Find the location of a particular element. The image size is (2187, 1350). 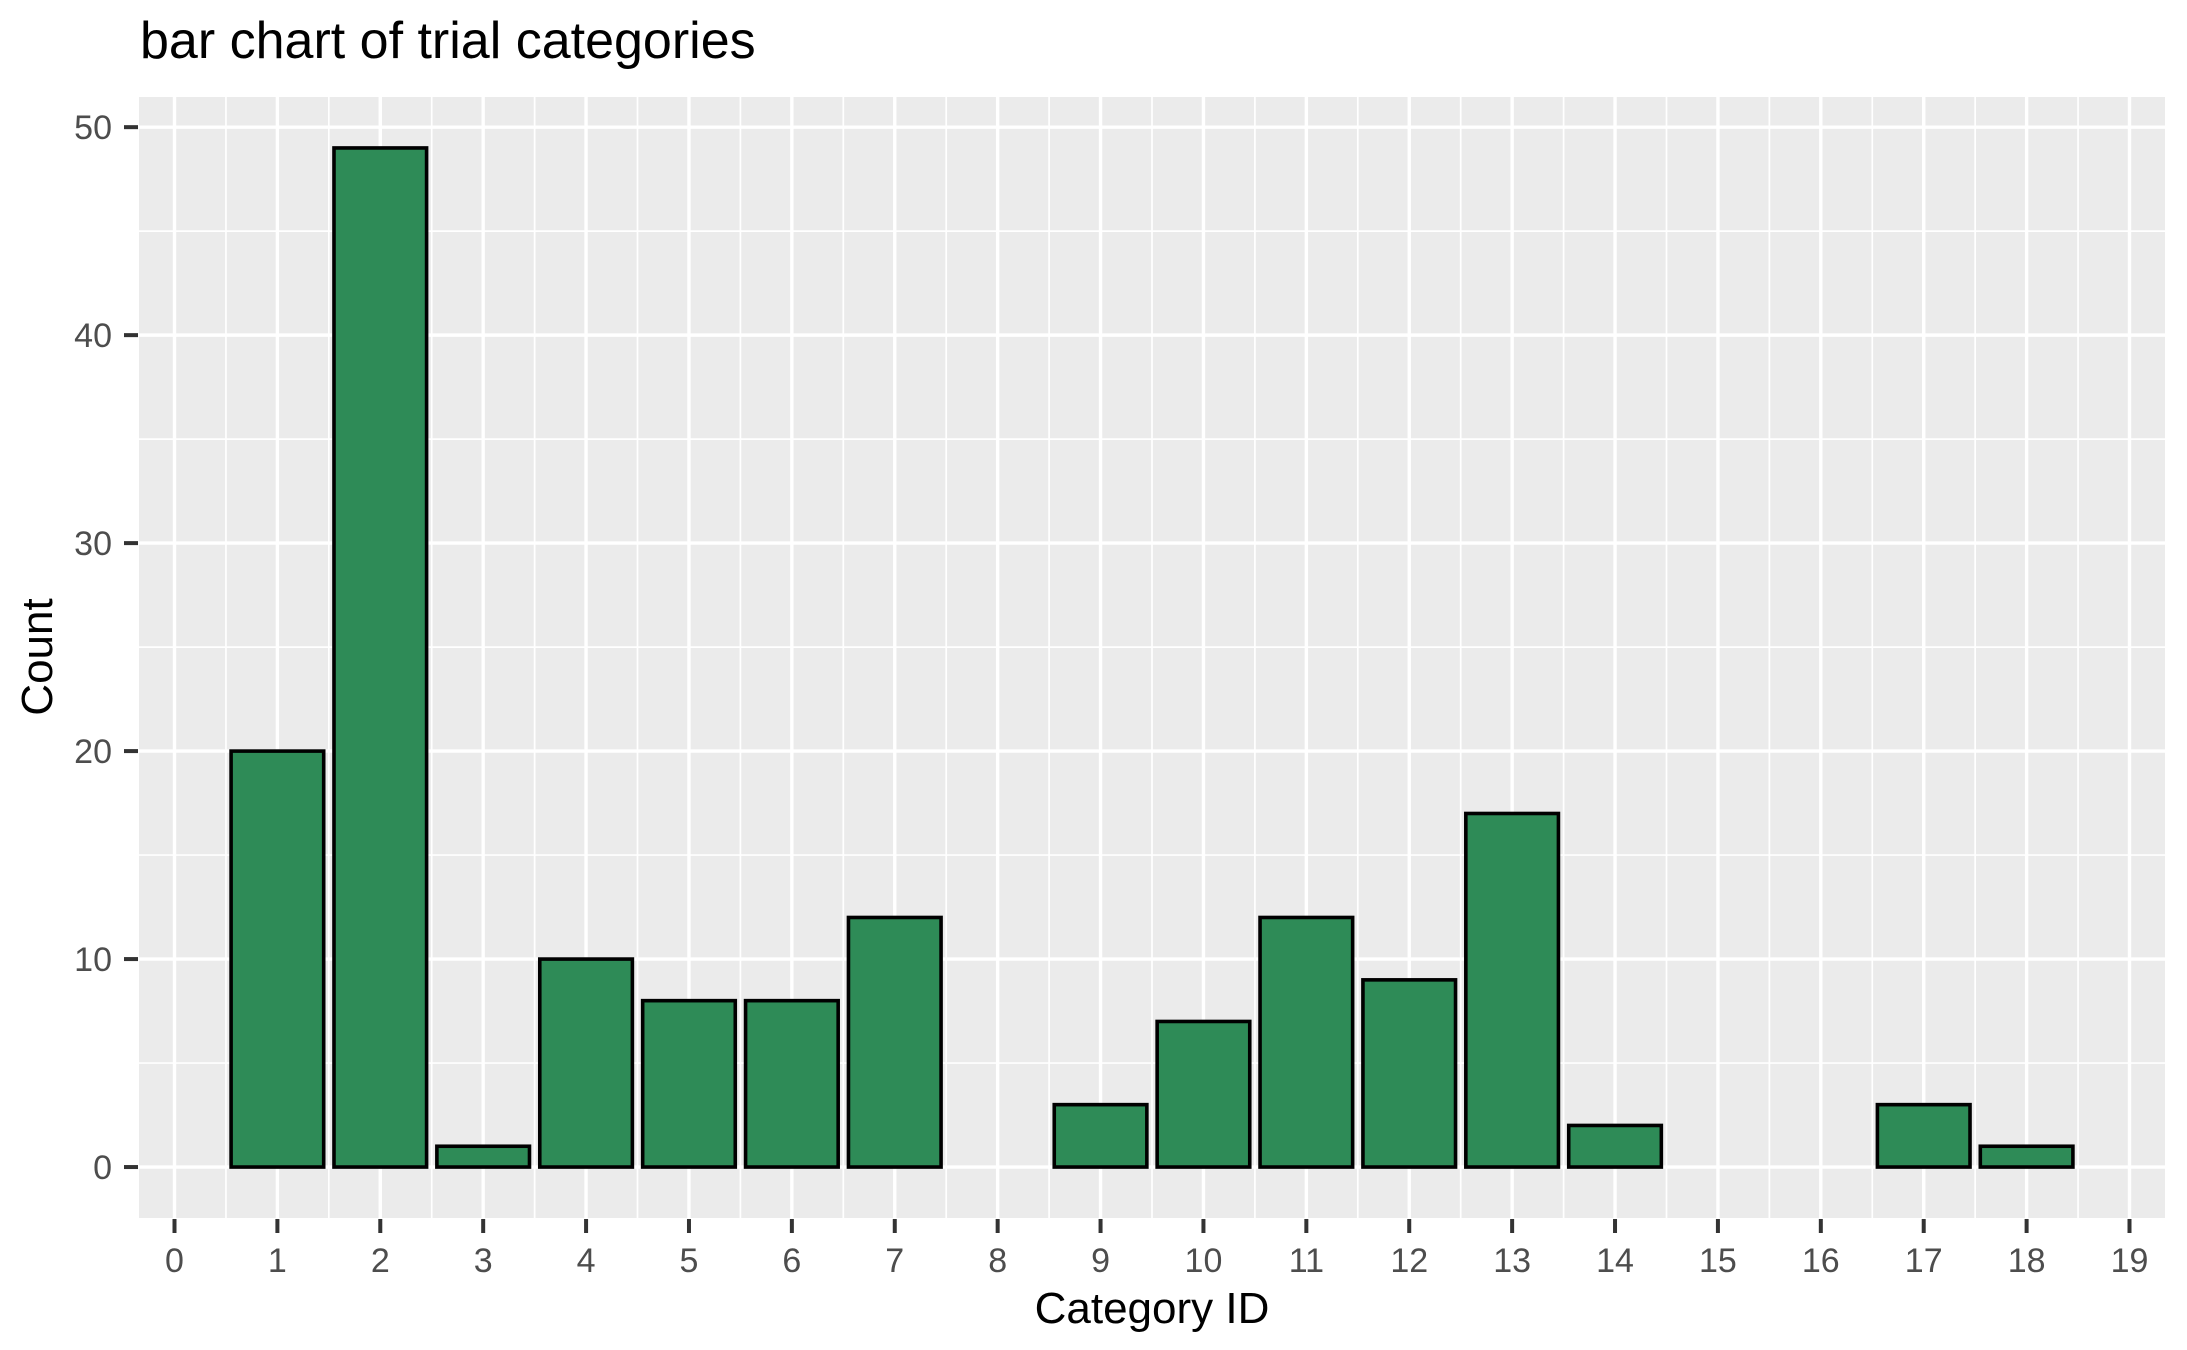

y-axis-title: Count is located at coordinates (37, 657).